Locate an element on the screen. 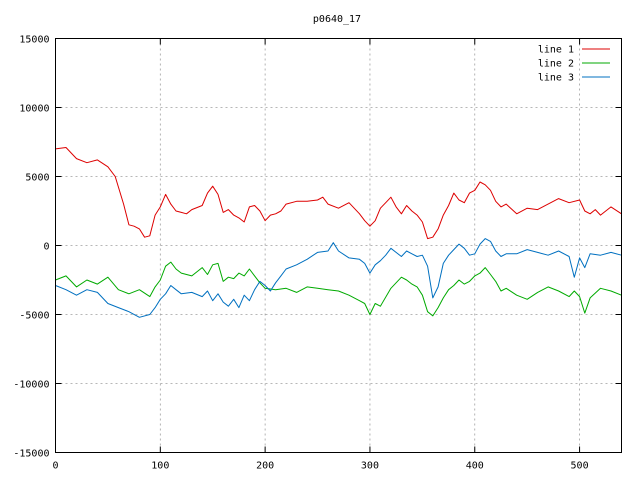  legend: line 1 line 2 line 3 is located at coordinates (574, 64).